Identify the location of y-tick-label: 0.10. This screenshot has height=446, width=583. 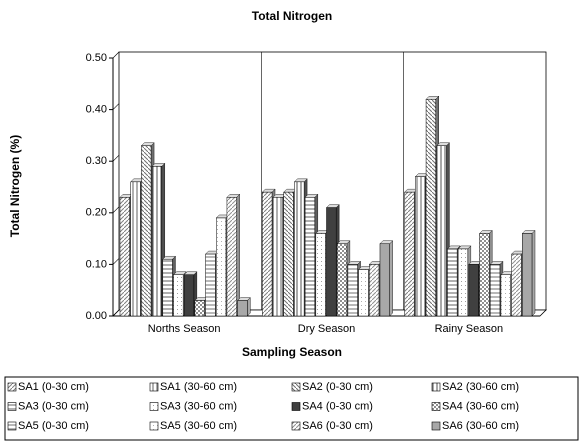
(96, 264).